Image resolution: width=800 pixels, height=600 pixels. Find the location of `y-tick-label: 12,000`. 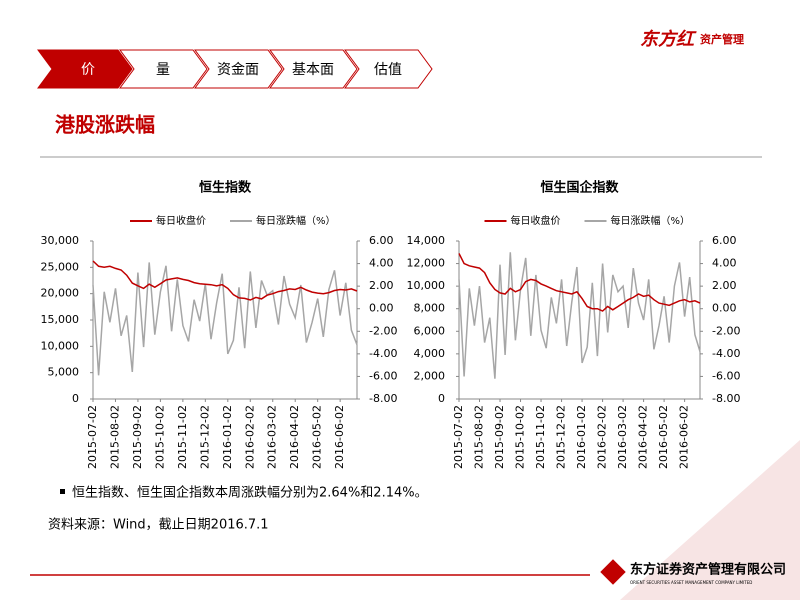

y-tick-label: 12,000 is located at coordinates (426, 263).